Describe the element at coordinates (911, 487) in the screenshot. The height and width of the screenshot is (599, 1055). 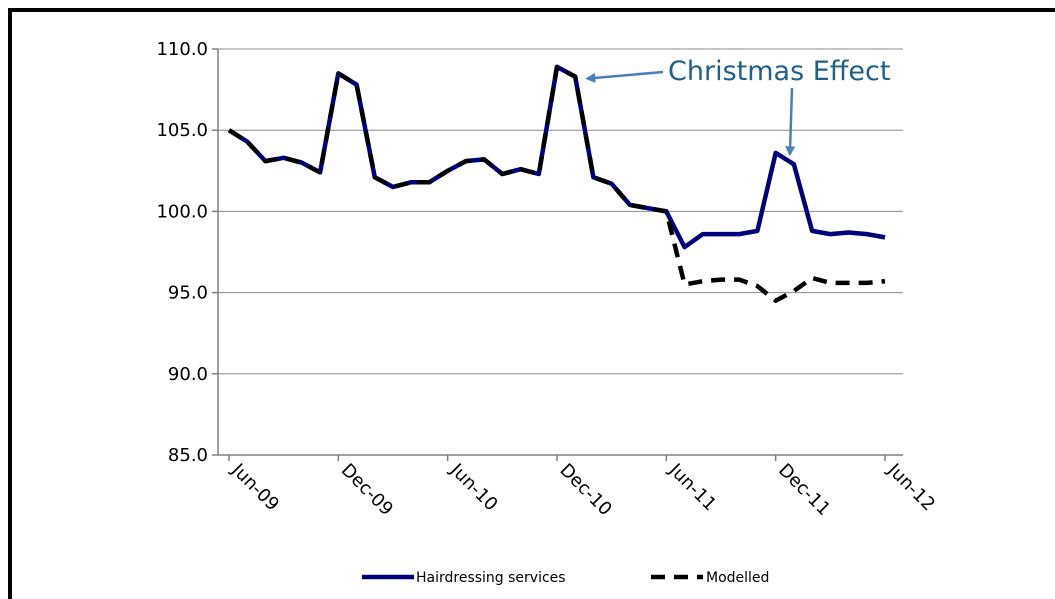
I see `x-tick-label: Jun-12` at that location.